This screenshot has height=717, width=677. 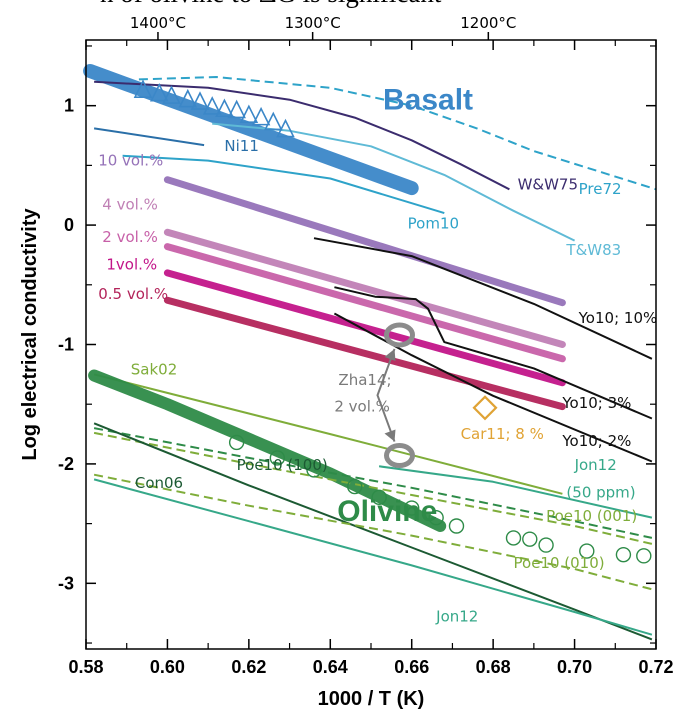 I want to click on x-tick-label: 0.70, so click(x=574, y=667).